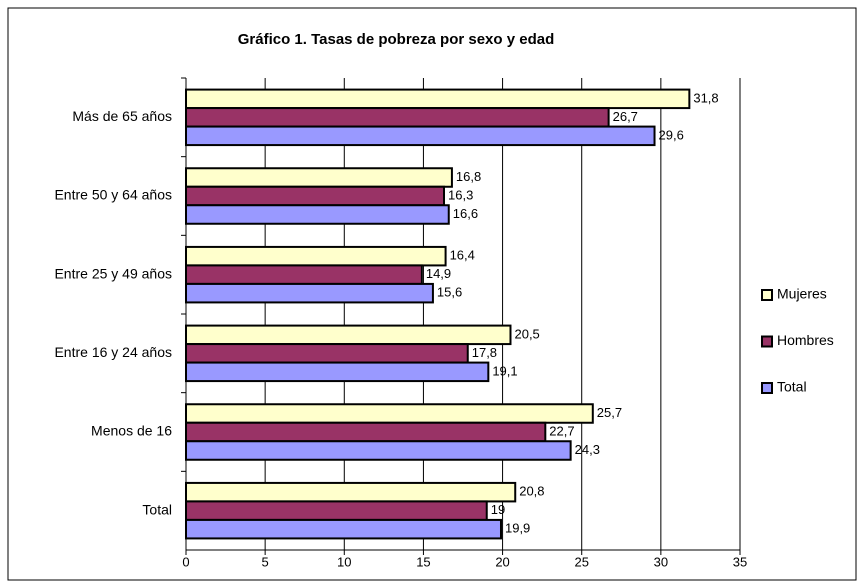 This screenshot has width=868, height=586. Describe the element at coordinates (465, 213) in the screenshot. I see `data-label: 16,6` at that location.